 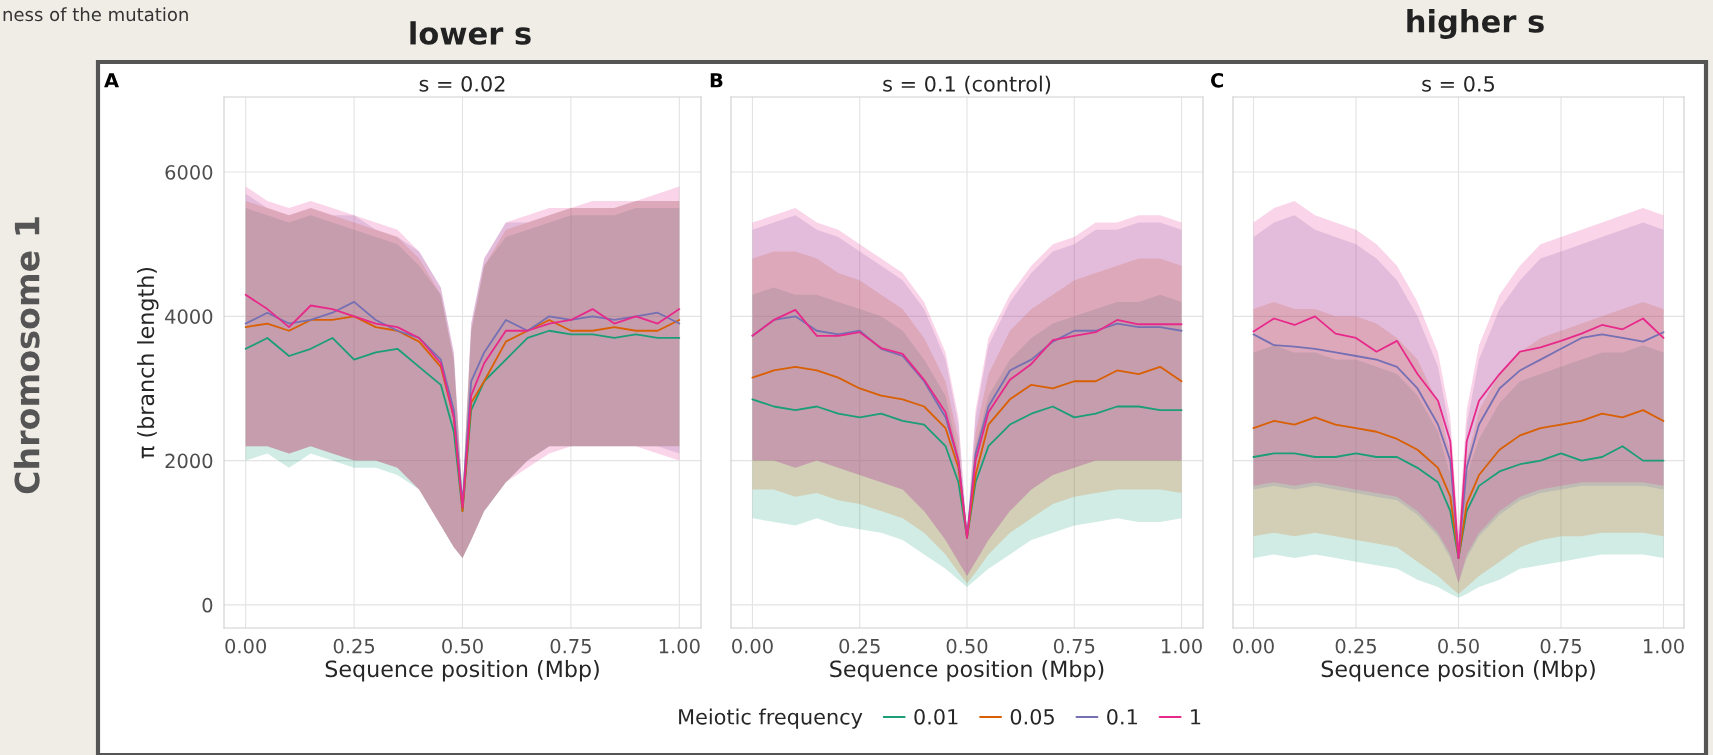 What do you see at coordinates (26, 355) in the screenshot?
I see `text: Chromosome 1` at bounding box center [26, 355].